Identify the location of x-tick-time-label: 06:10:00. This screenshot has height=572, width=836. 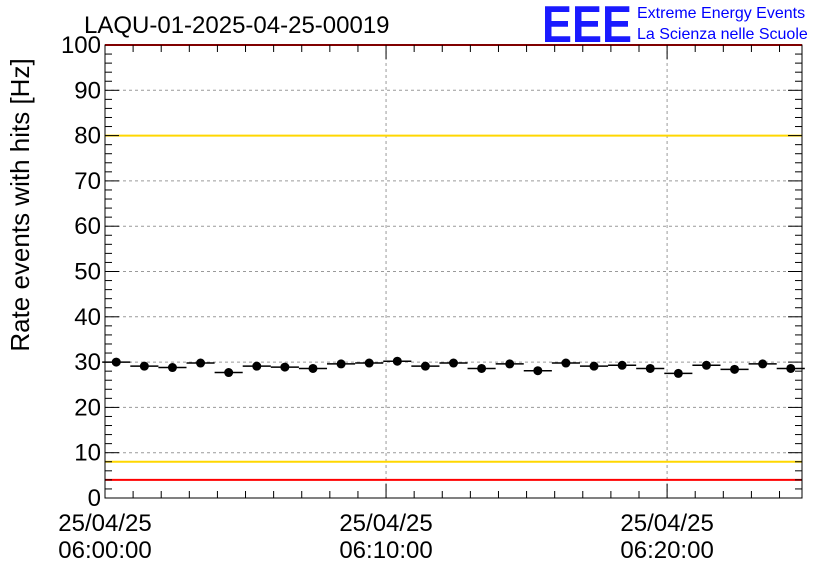
(385, 550).